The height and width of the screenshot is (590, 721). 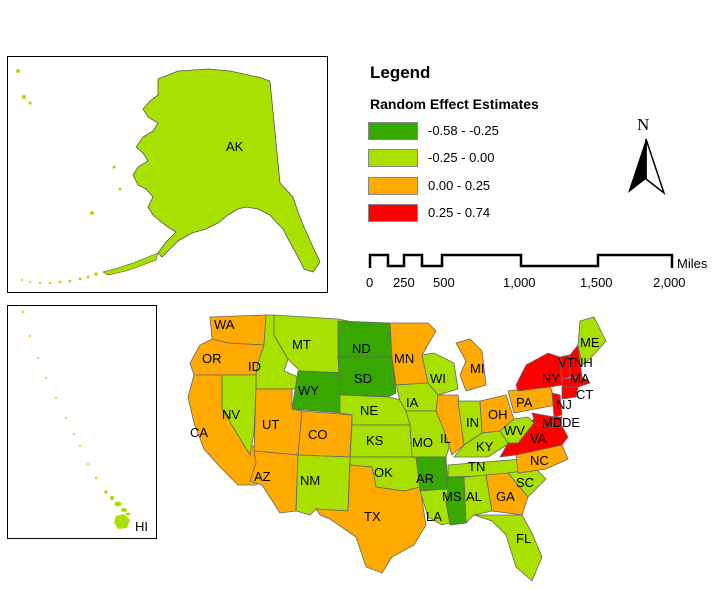 I want to click on state-sd, so click(x=367, y=377).